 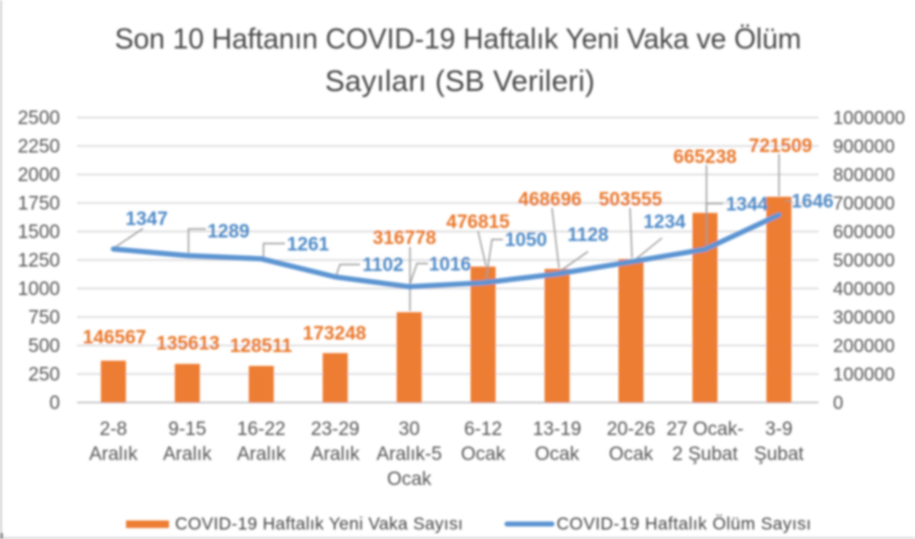 What do you see at coordinates (382, 265) in the screenshot?
I see `svg-text: 1102` at bounding box center [382, 265].